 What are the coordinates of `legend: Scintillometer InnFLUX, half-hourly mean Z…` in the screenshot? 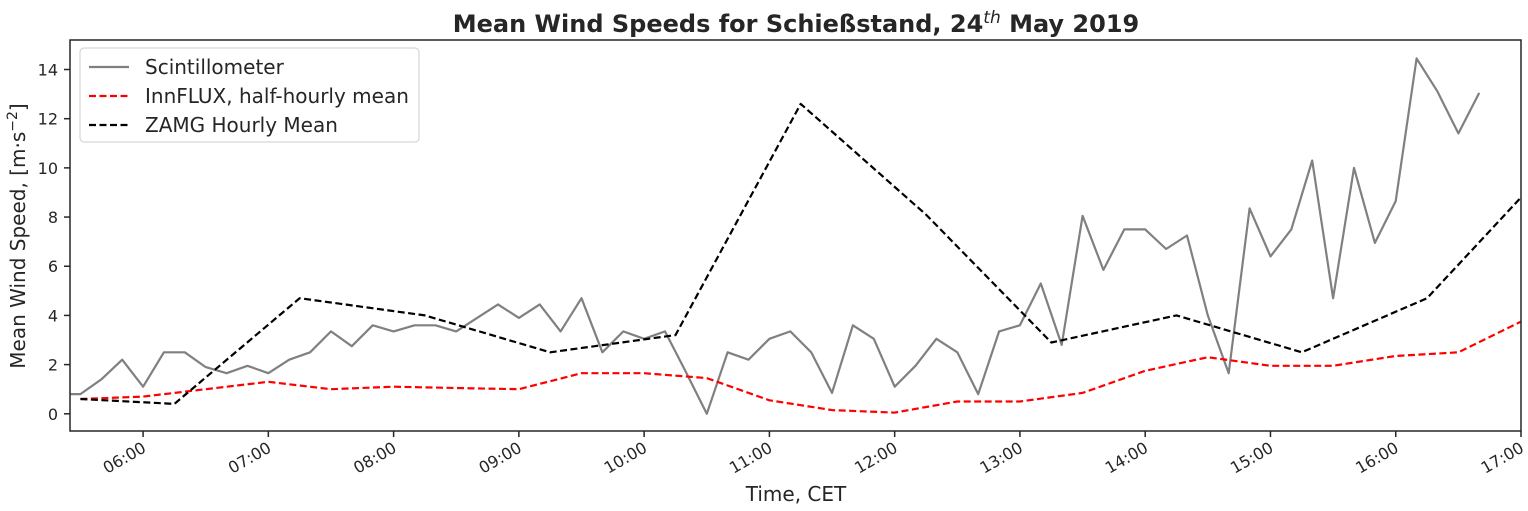 It's located at (249, 95).